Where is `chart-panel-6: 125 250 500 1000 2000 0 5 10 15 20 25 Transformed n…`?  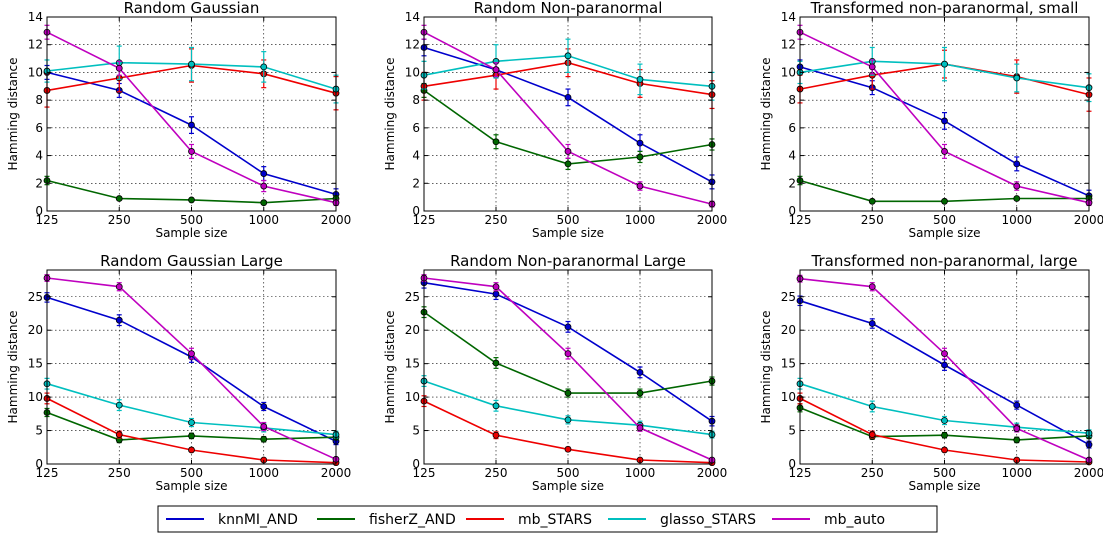 chart-panel-6: 125 250 500 1000 2000 0 5 10 15 20 25 Transformed n… is located at coordinates (931, 372).